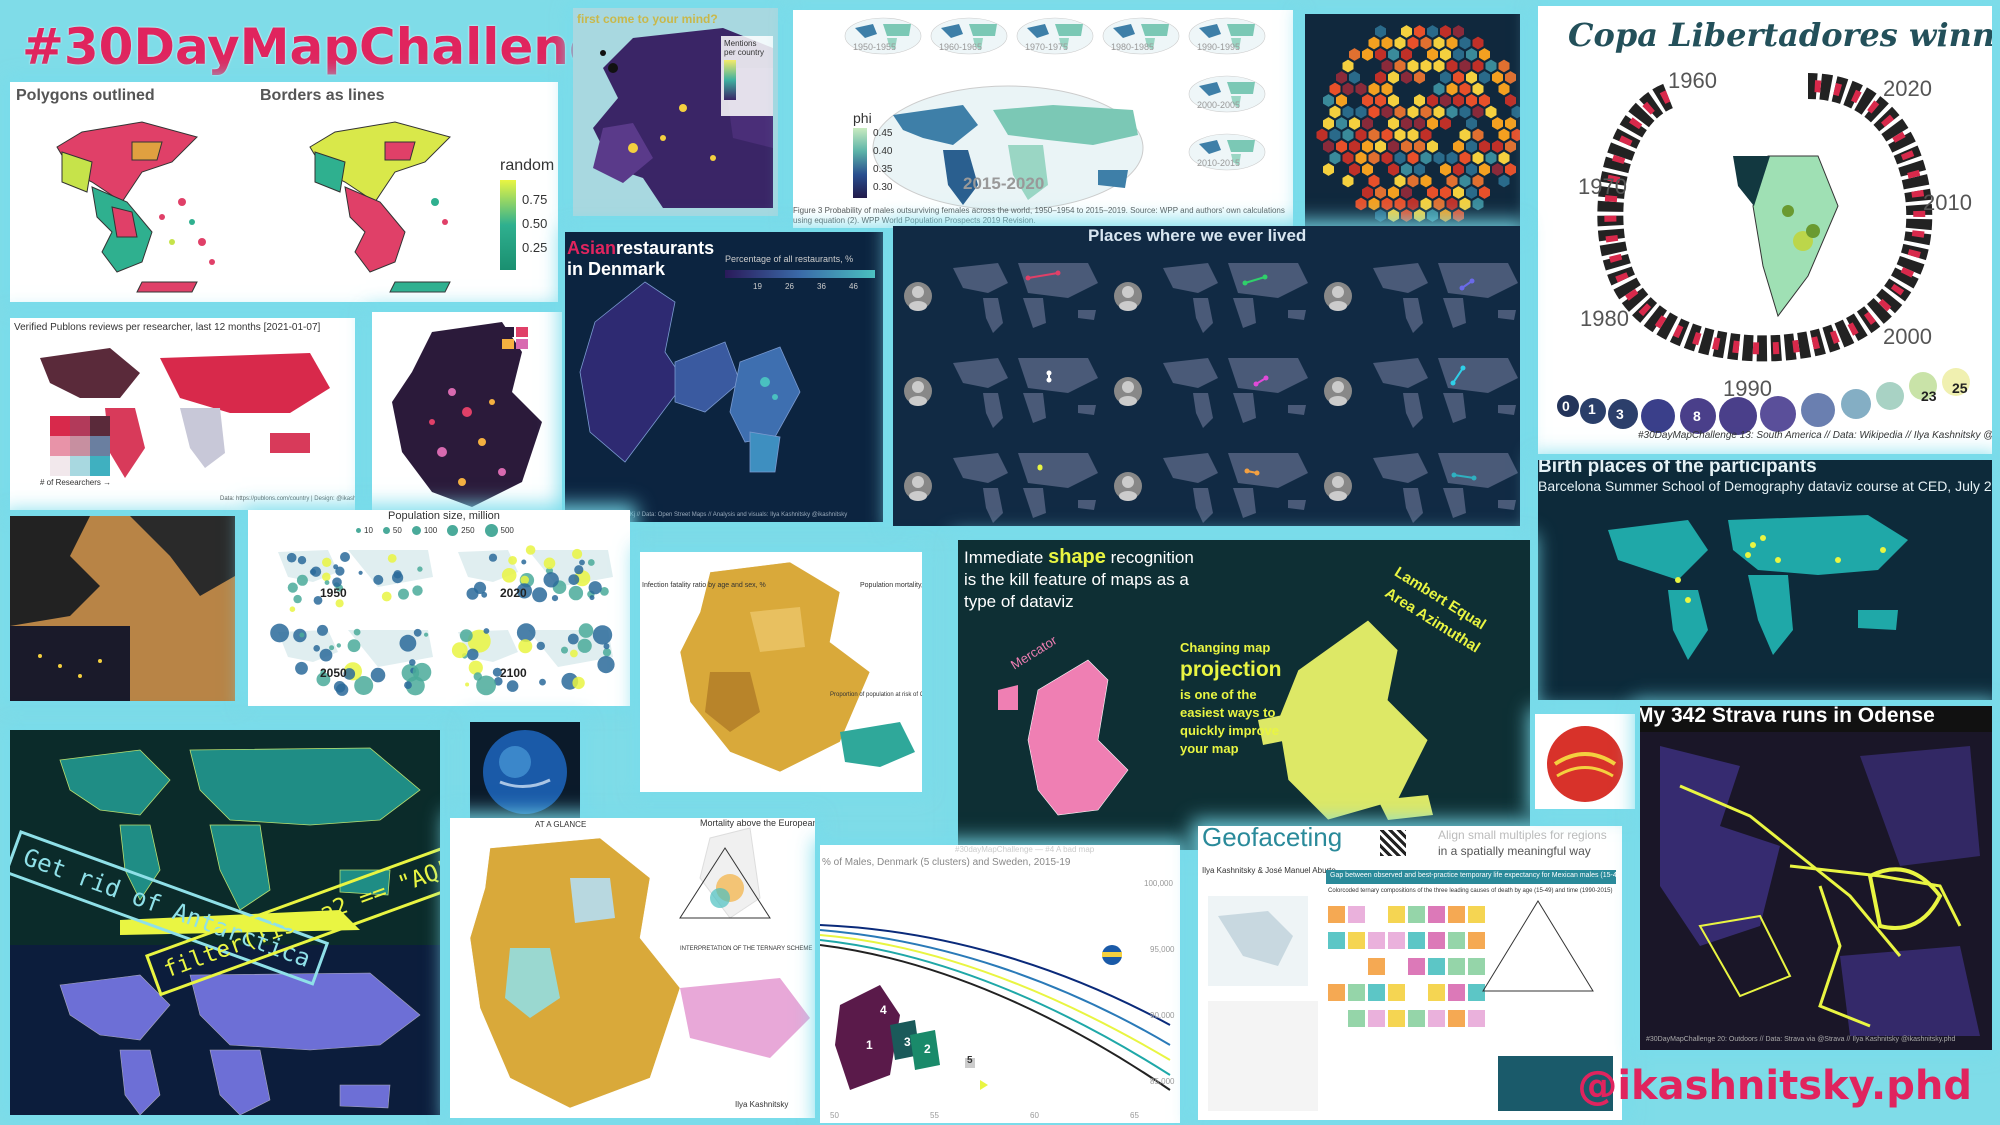 This screenshot has height=1125, width=2000. I want to click on popsize-legend-item: 500, so click(499, 530).